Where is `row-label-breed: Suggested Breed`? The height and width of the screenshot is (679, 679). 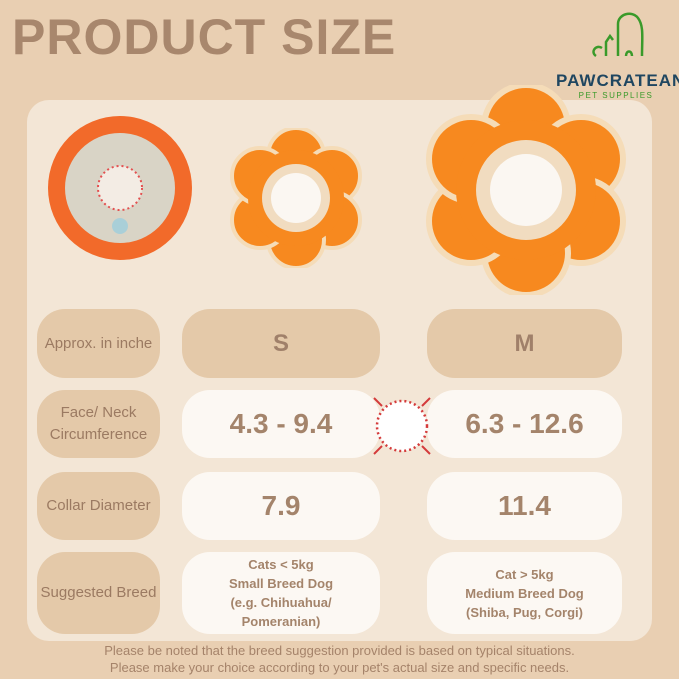 row-label-breed: Suggested Breed is located at coordinates (98, 593).